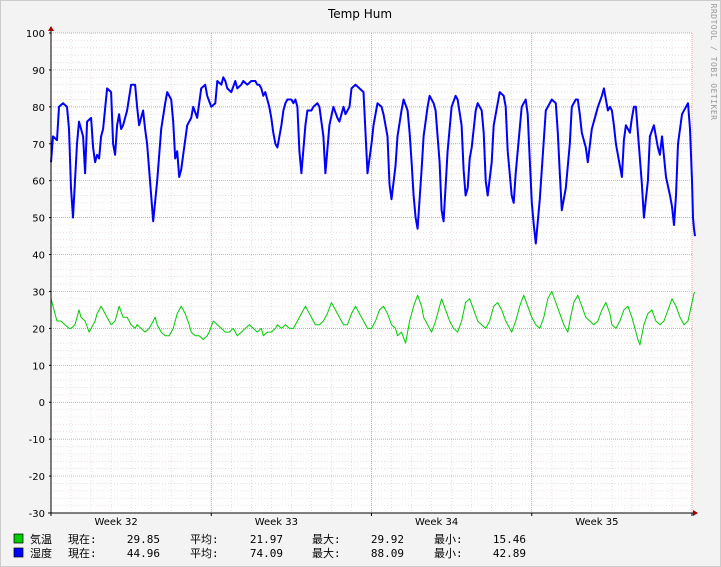 The image size is (721, 567). What do you see at coordinates (37, 440) in the screenshot?
I see `y-tick-label: -10` at bounding box center [37, 440].